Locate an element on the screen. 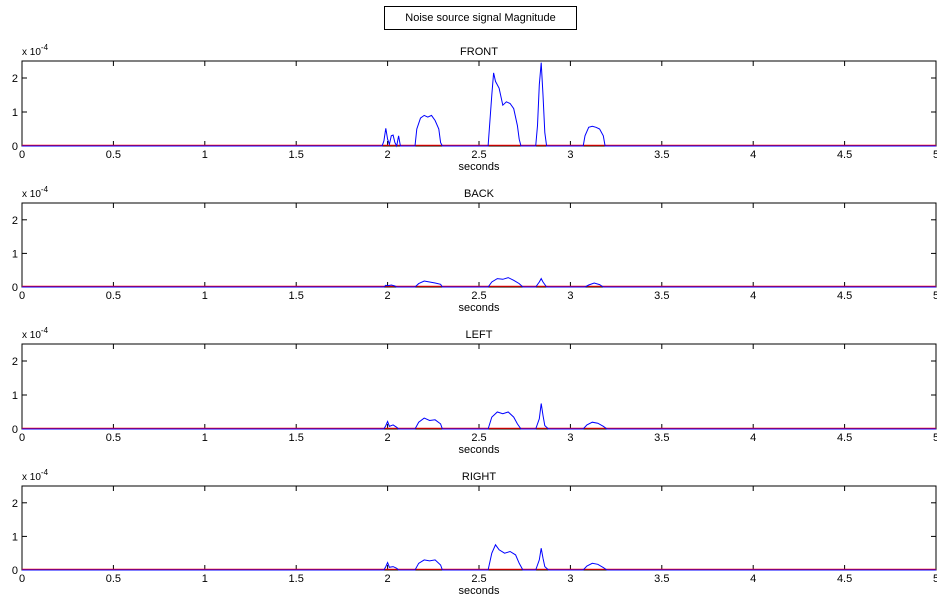 This screenshot has height=602, width=937. xtick-label-front-1: 0.5 is located at coordinates (113, 155).